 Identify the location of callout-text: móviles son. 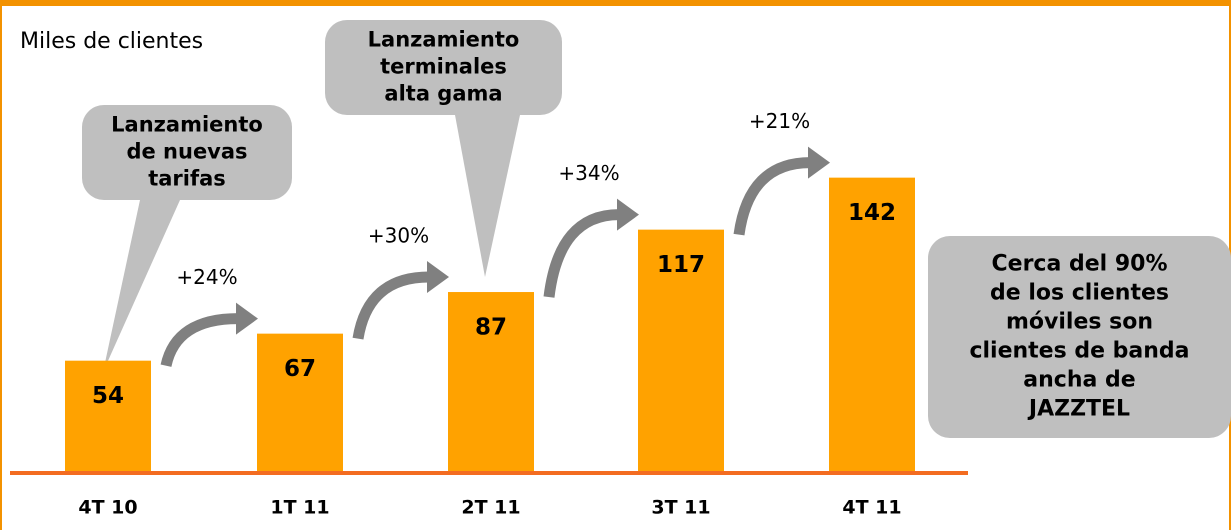
(1079, 322).